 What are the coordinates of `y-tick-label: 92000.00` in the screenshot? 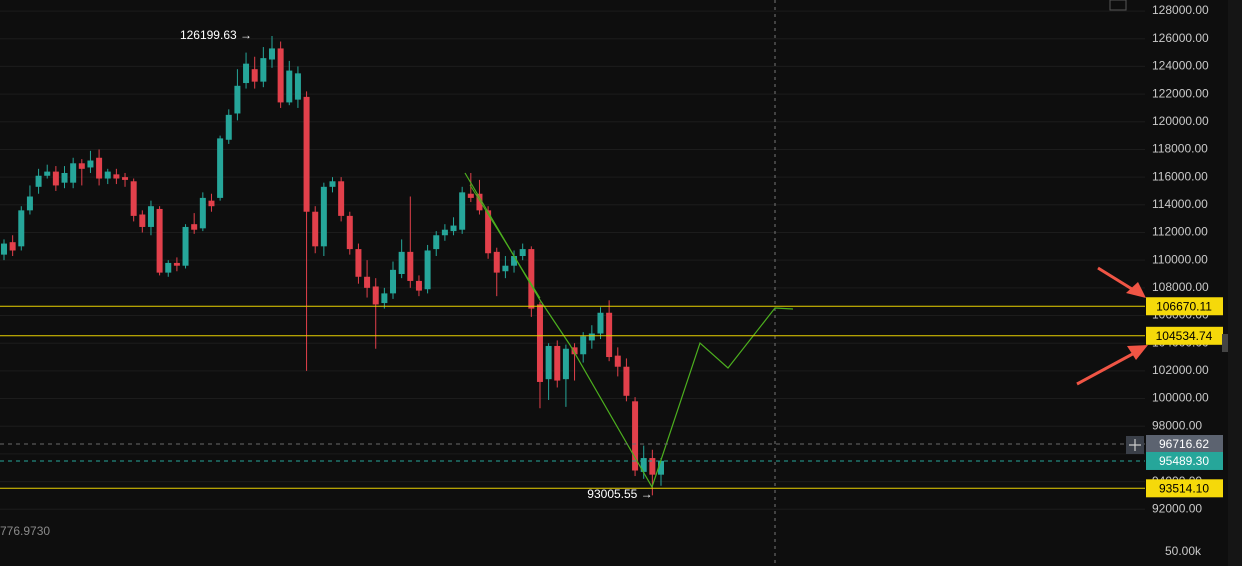 It's located at (1177, 508).